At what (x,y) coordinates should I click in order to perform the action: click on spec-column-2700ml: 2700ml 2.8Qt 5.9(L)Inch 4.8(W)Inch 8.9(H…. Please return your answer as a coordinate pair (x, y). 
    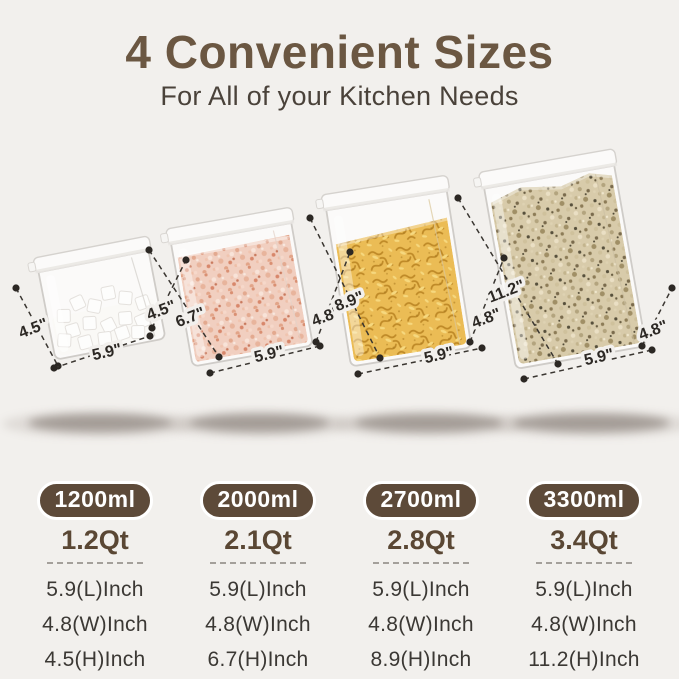
    Looking at the image, I should click on (421, 579).